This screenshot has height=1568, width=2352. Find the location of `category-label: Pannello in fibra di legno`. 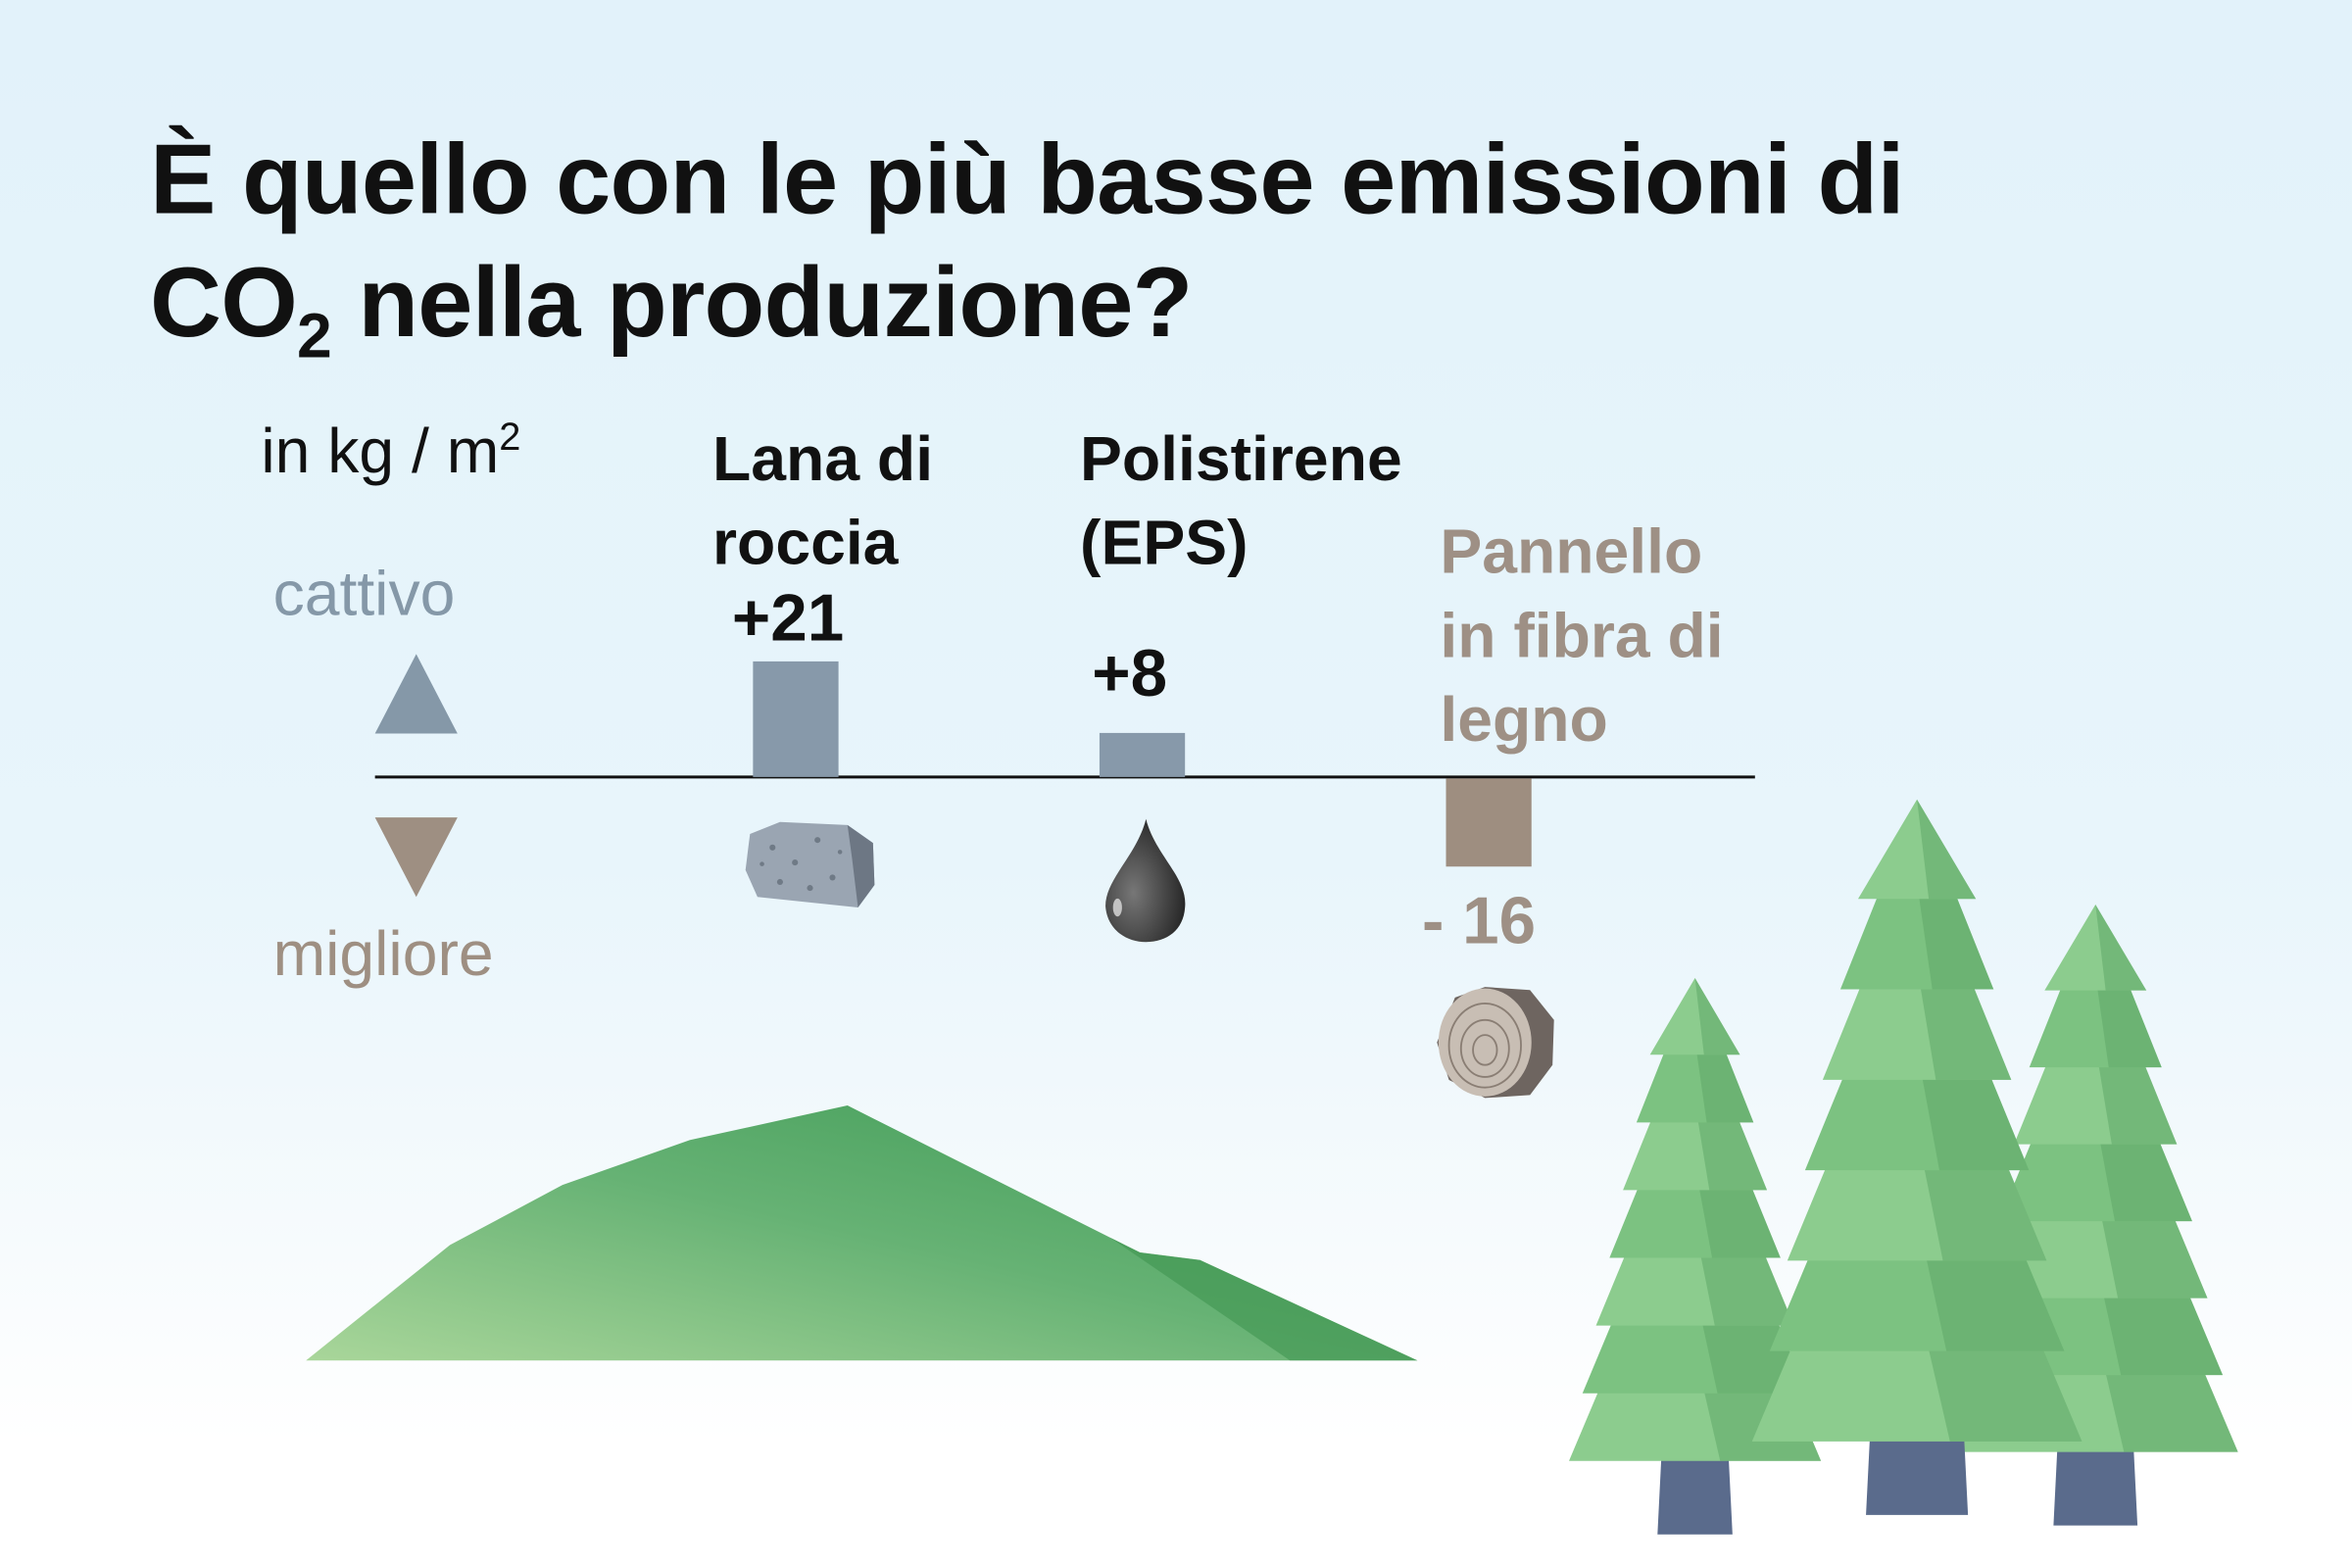

category-label: Pannello in fibra di legno is located at coordinates (1581, 635).